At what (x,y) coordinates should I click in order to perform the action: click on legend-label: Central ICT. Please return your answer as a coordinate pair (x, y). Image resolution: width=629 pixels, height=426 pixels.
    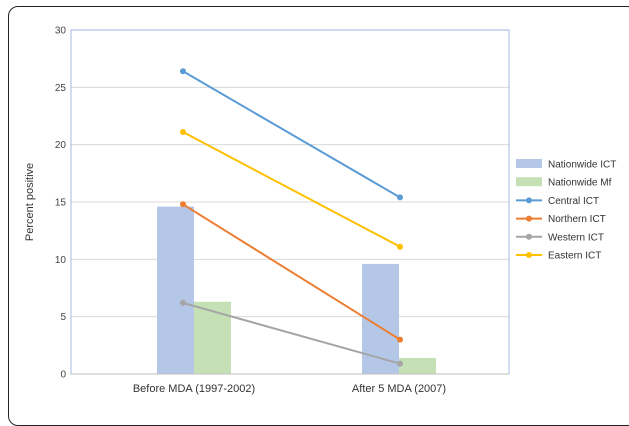
    Looking at the image, I should click on (573, 201).